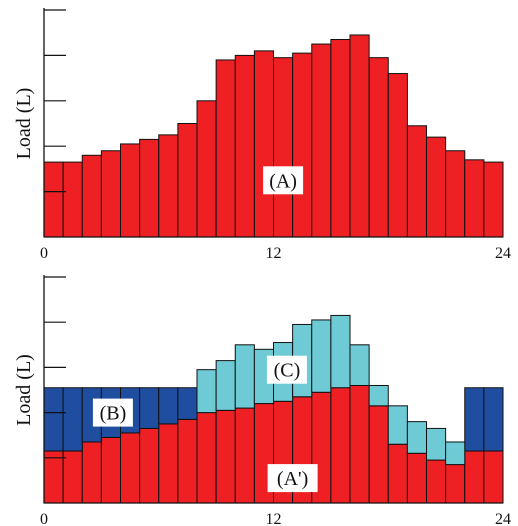 This screenshot has width=518, height=526. I want to click on annotation-label: (A), so click(283, 181).